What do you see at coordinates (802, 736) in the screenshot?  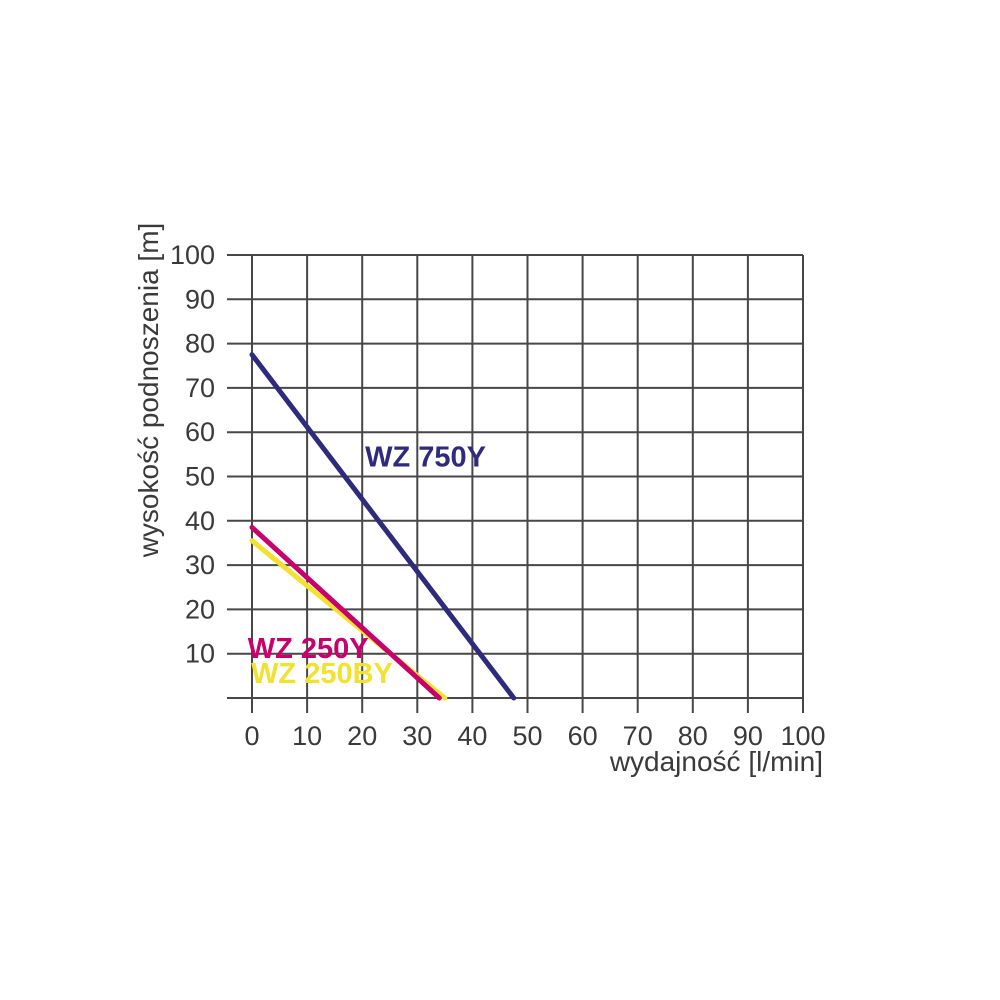 I see `x-tick-label: 100` at bounding box center [802, 736].